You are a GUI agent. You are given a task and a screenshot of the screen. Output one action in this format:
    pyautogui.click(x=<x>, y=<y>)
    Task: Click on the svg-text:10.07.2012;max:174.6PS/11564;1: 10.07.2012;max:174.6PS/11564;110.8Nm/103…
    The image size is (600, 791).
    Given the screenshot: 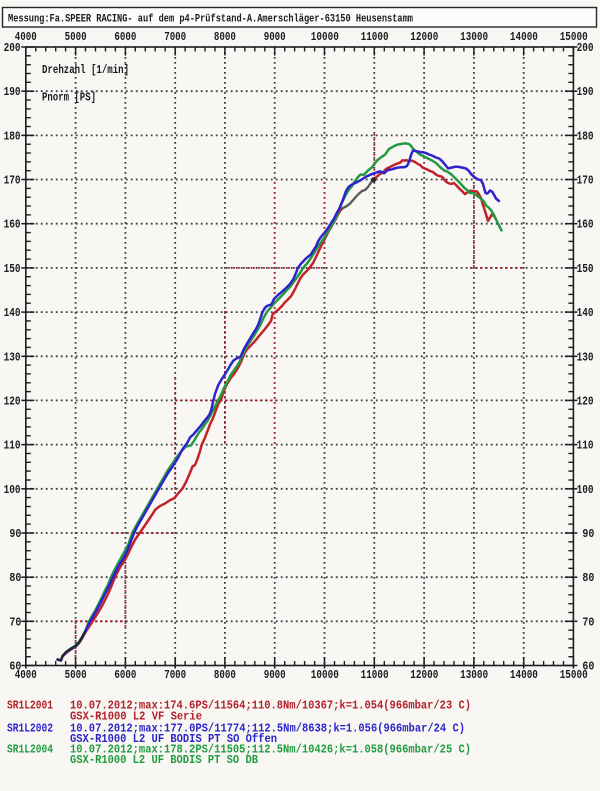 What is the action you would take?
    pyautogui.click(x=270, y=705)
    